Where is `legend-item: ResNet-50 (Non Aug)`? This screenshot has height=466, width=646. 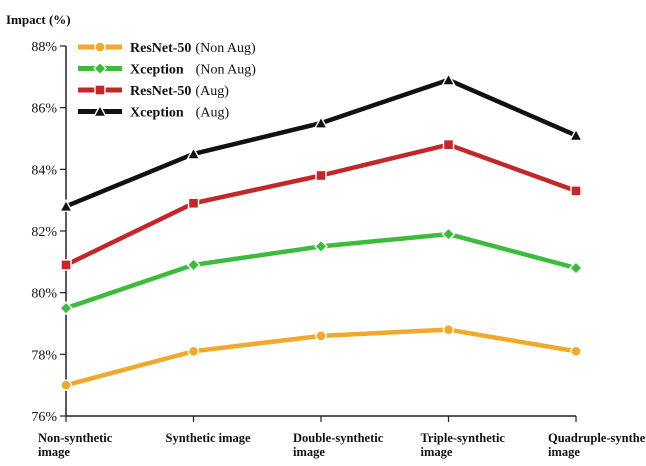 legend-item: ResNet-50 (Non Aug) is located at coordinates (167, 48).